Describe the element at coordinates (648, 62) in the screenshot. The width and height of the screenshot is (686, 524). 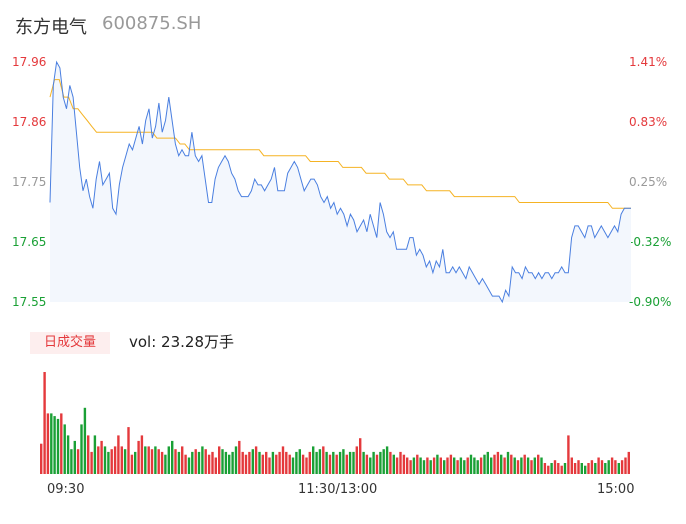
I see `pct-tick-label: 1.41%` at that location.